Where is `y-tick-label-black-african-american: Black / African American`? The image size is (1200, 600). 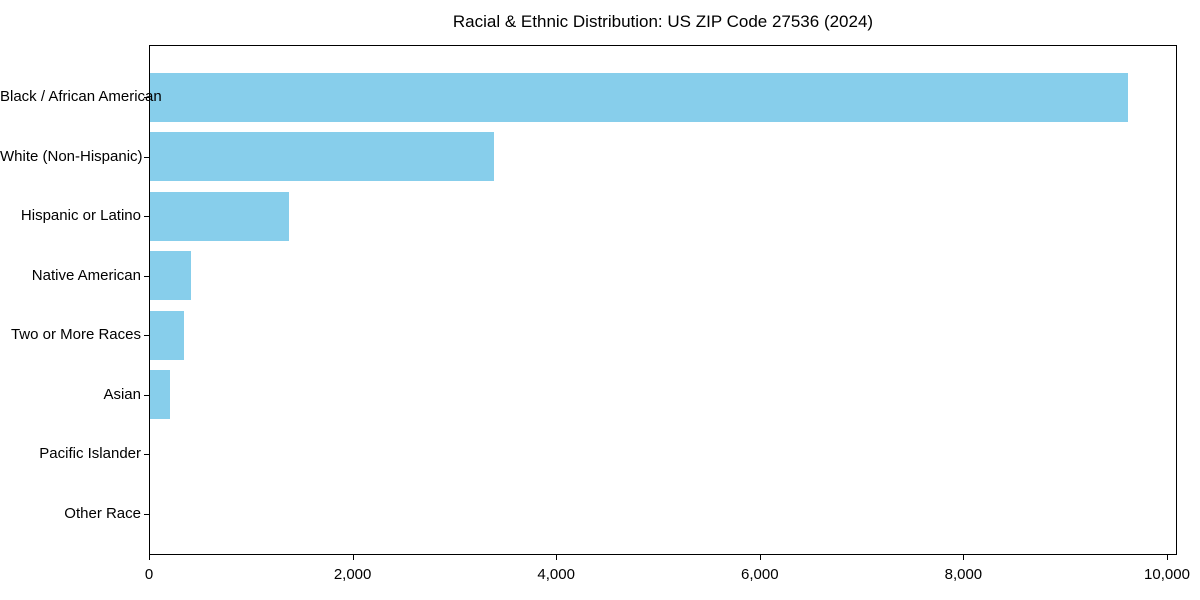 y-tick-label-black-african-american: Black / African American is located at coordinates (81, 97).